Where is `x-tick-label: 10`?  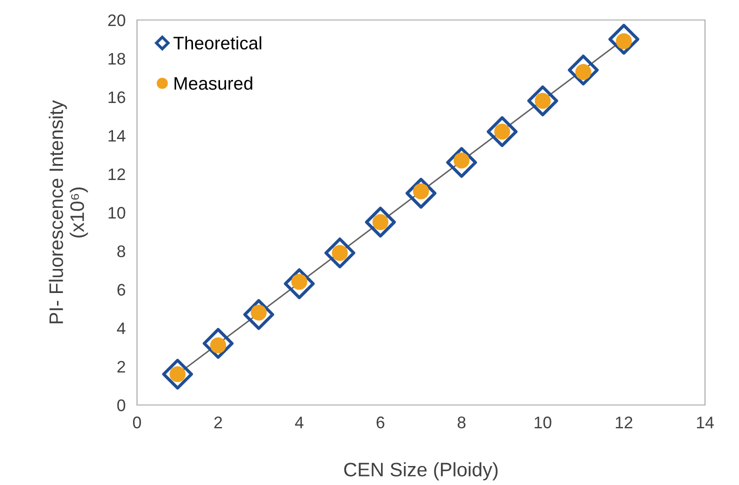
x-tick-label: 10 is located at coordinates (543, 422).